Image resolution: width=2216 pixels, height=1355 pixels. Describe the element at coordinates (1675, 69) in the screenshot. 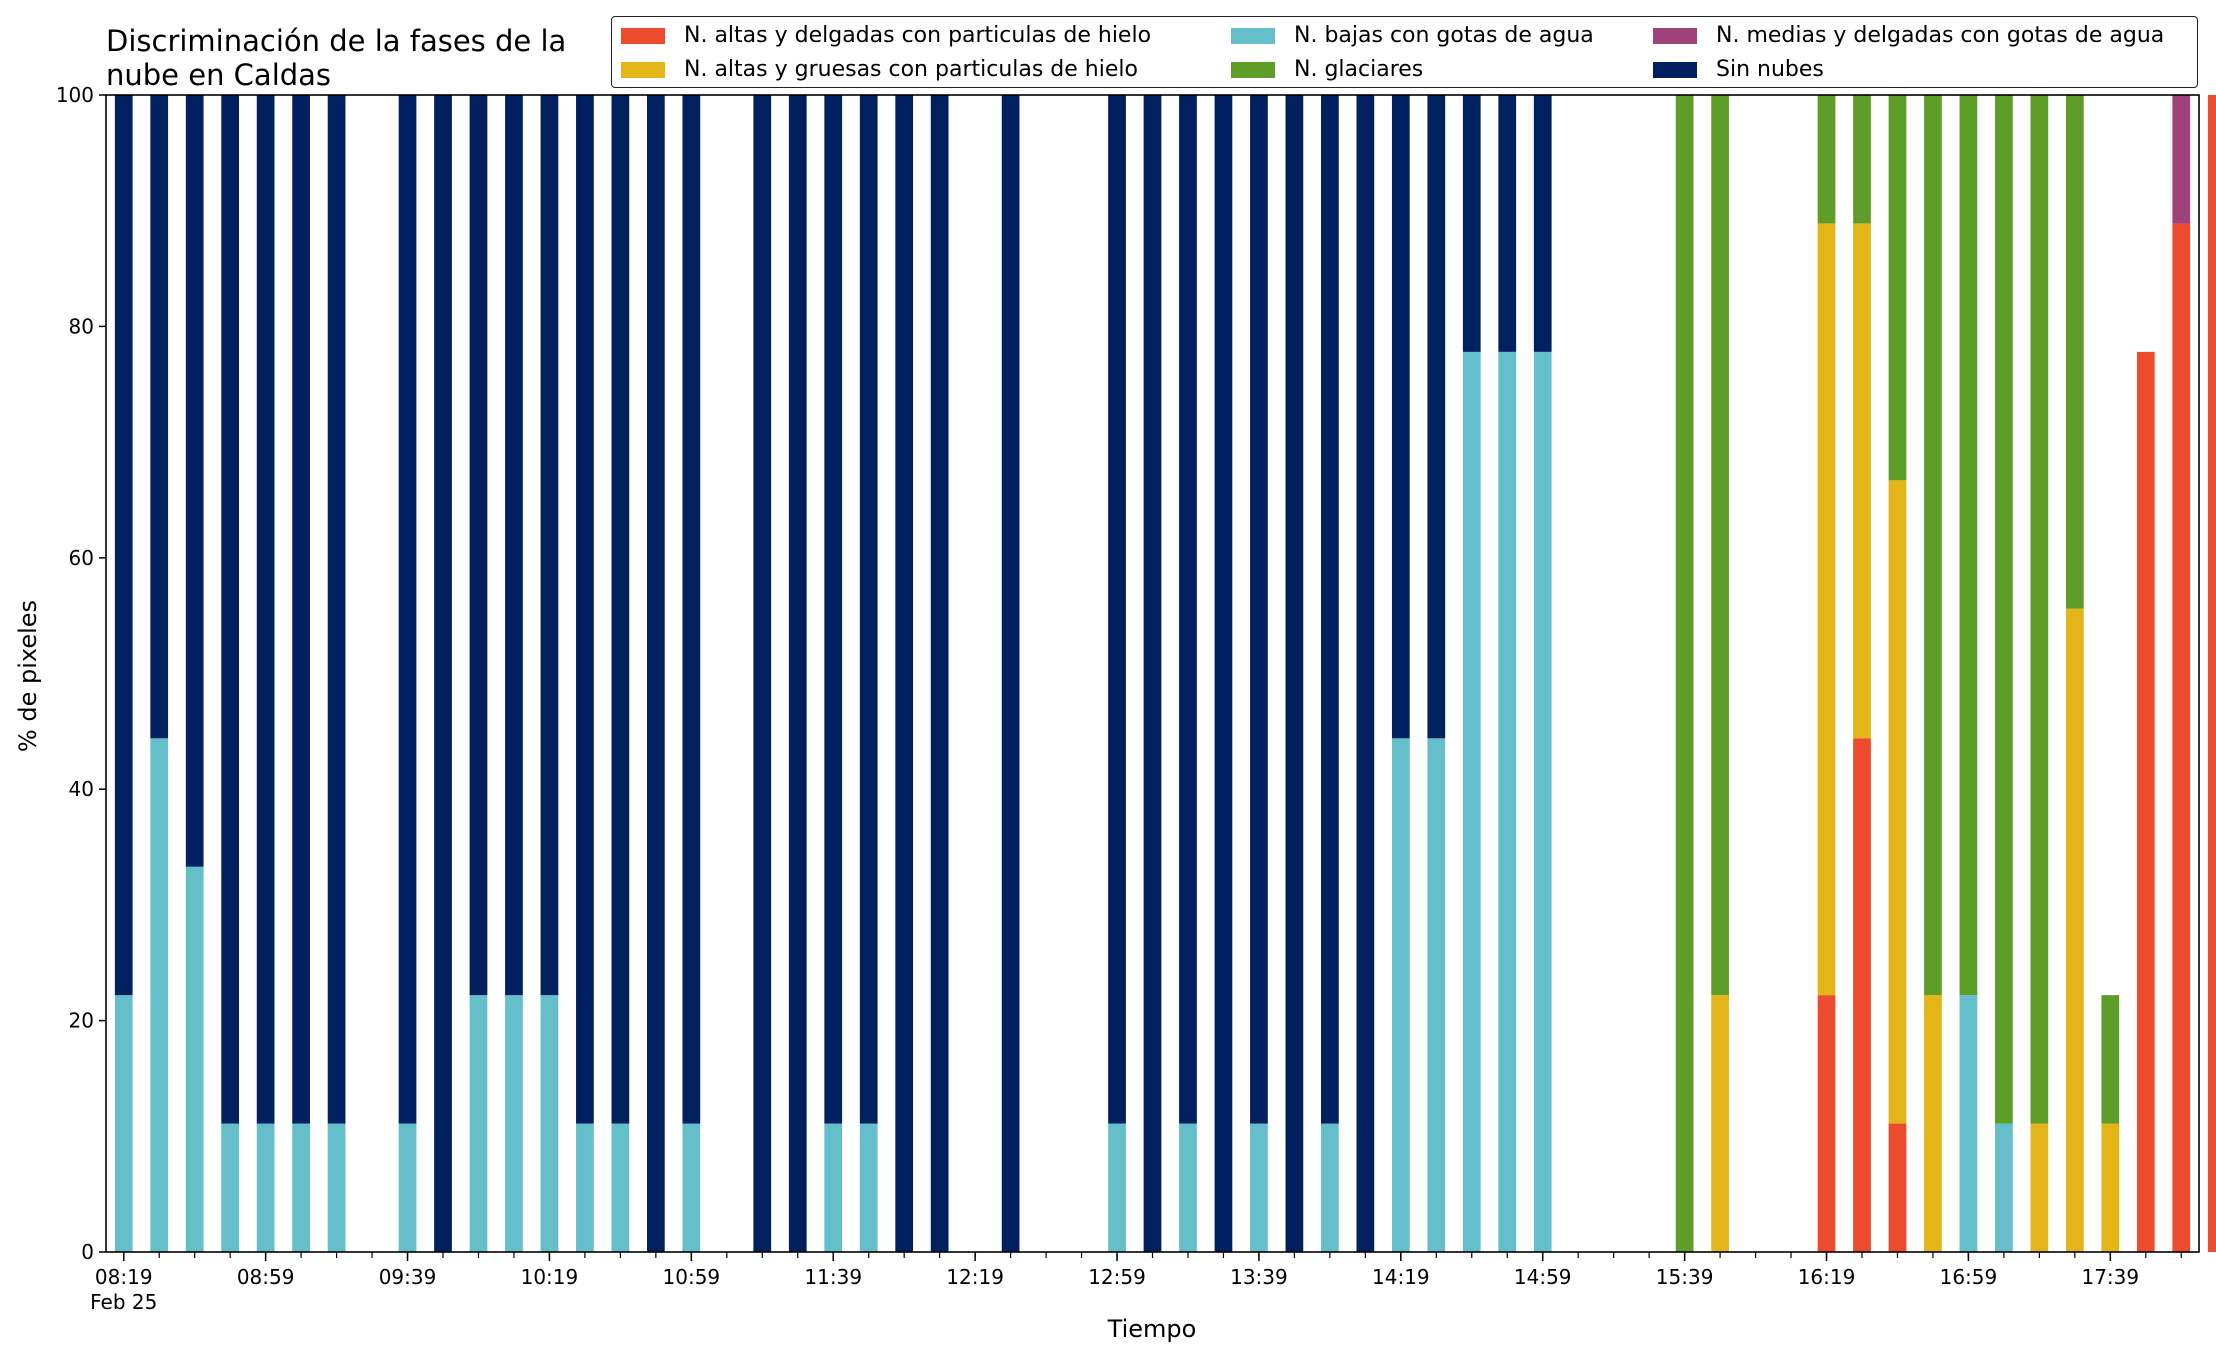

I see `legend-swatch-sin-nubes` at that location.